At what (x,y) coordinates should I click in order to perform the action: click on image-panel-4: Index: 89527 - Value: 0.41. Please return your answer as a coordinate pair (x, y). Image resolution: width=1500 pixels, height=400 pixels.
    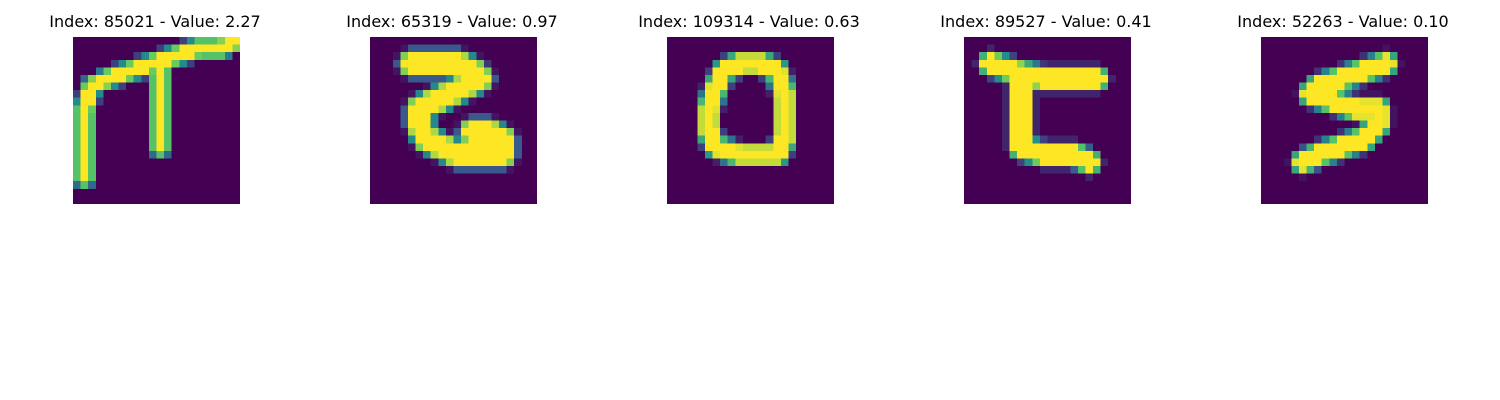
    Looking at the image, I should click on (1046, 105).